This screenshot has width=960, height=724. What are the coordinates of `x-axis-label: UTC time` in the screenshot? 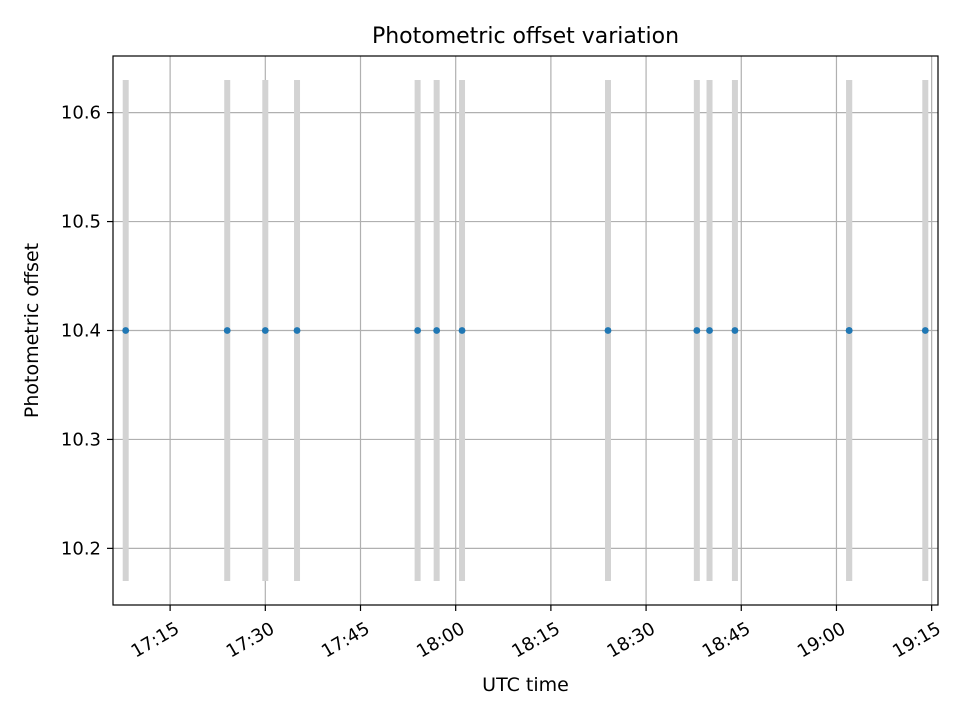 It's located at (525, 685).